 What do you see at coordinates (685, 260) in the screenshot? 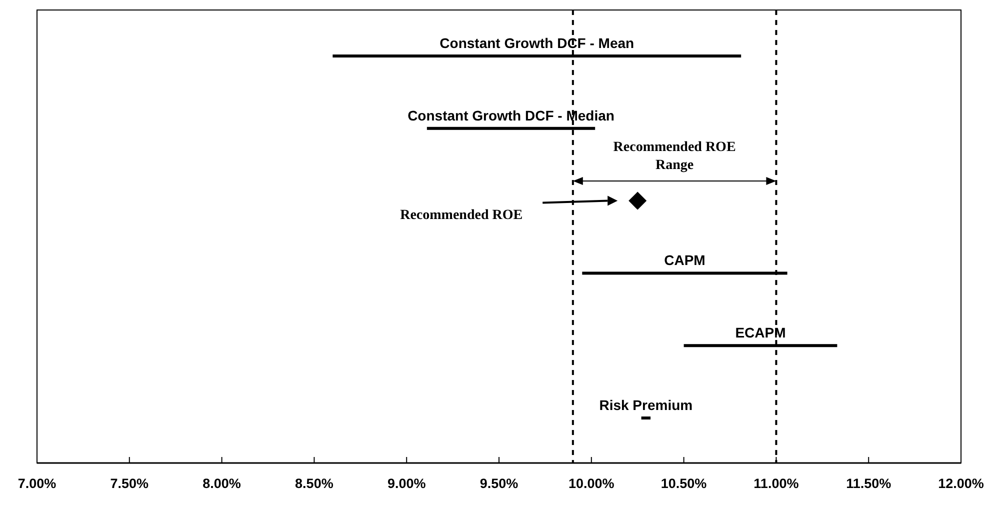
I see `y-tick-label: CAPM` at bounding box center [685, 260].